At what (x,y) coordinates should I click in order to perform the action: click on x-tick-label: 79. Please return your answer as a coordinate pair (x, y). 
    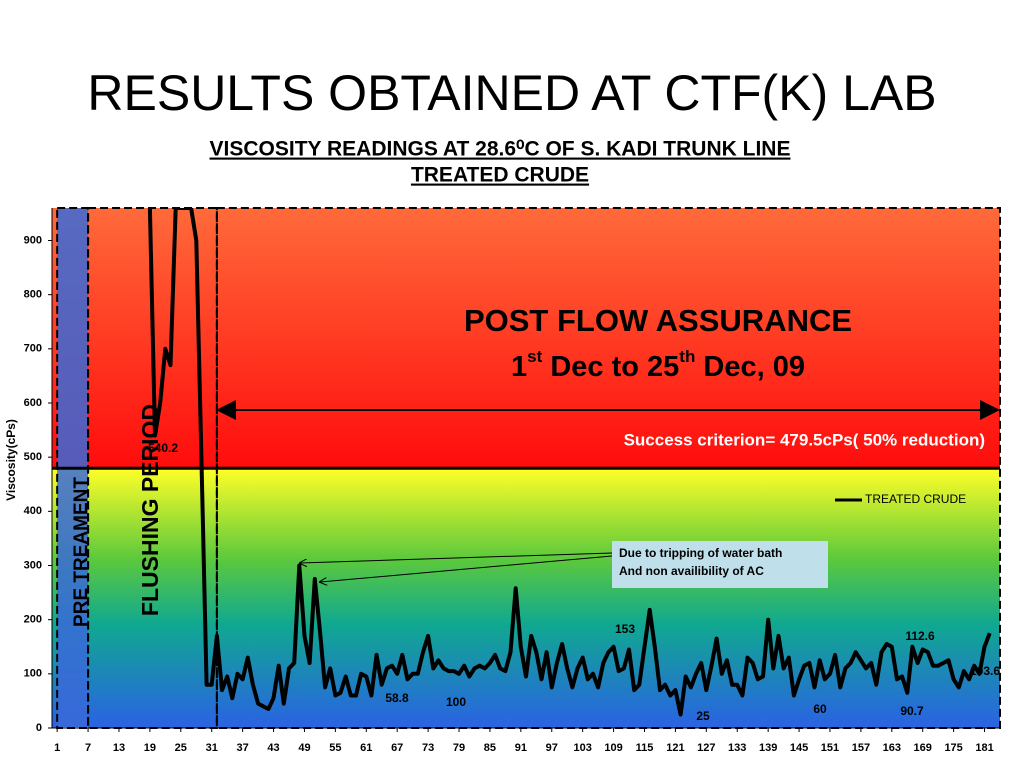
    Looking at the image, I should click on (459, 748).